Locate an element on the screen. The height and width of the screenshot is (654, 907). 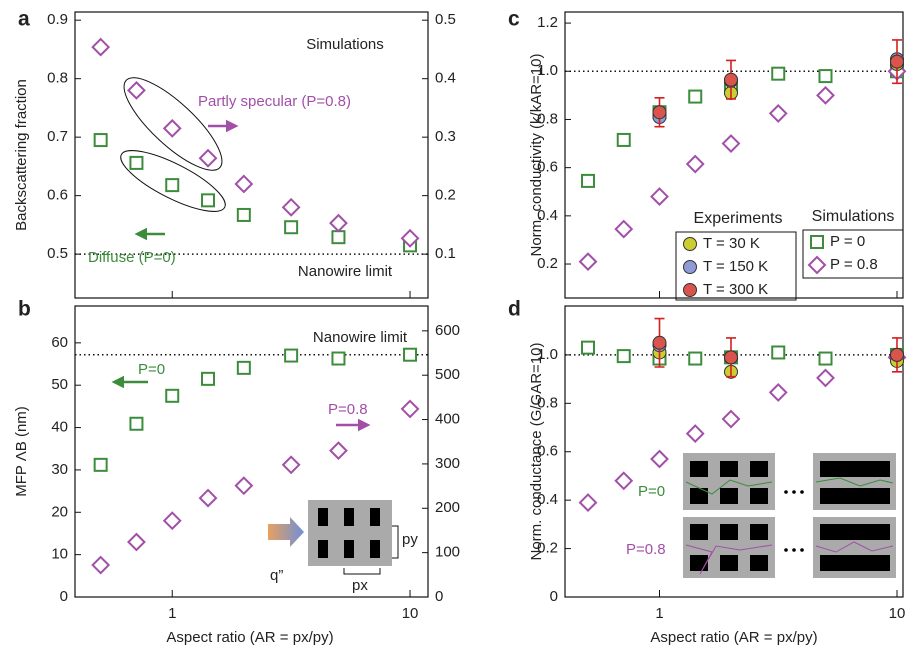
legend-label: T = 300 K is located at coordinates (735, 289).